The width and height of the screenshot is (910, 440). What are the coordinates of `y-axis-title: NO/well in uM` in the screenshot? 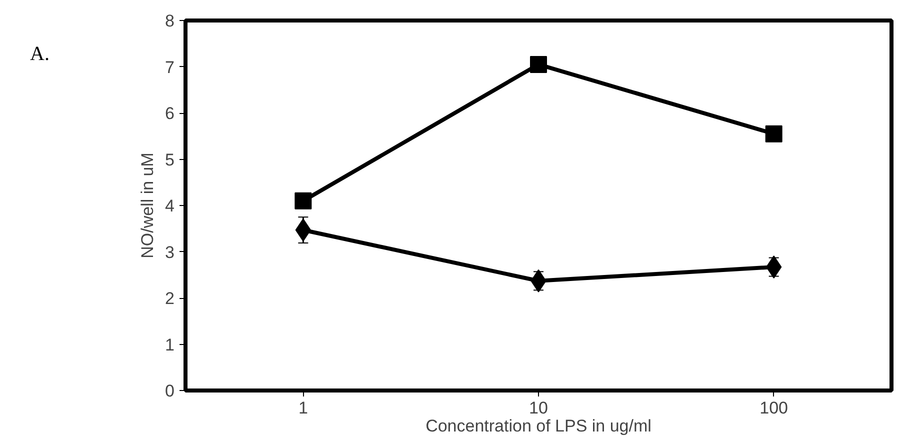 It's located at (148, 205).